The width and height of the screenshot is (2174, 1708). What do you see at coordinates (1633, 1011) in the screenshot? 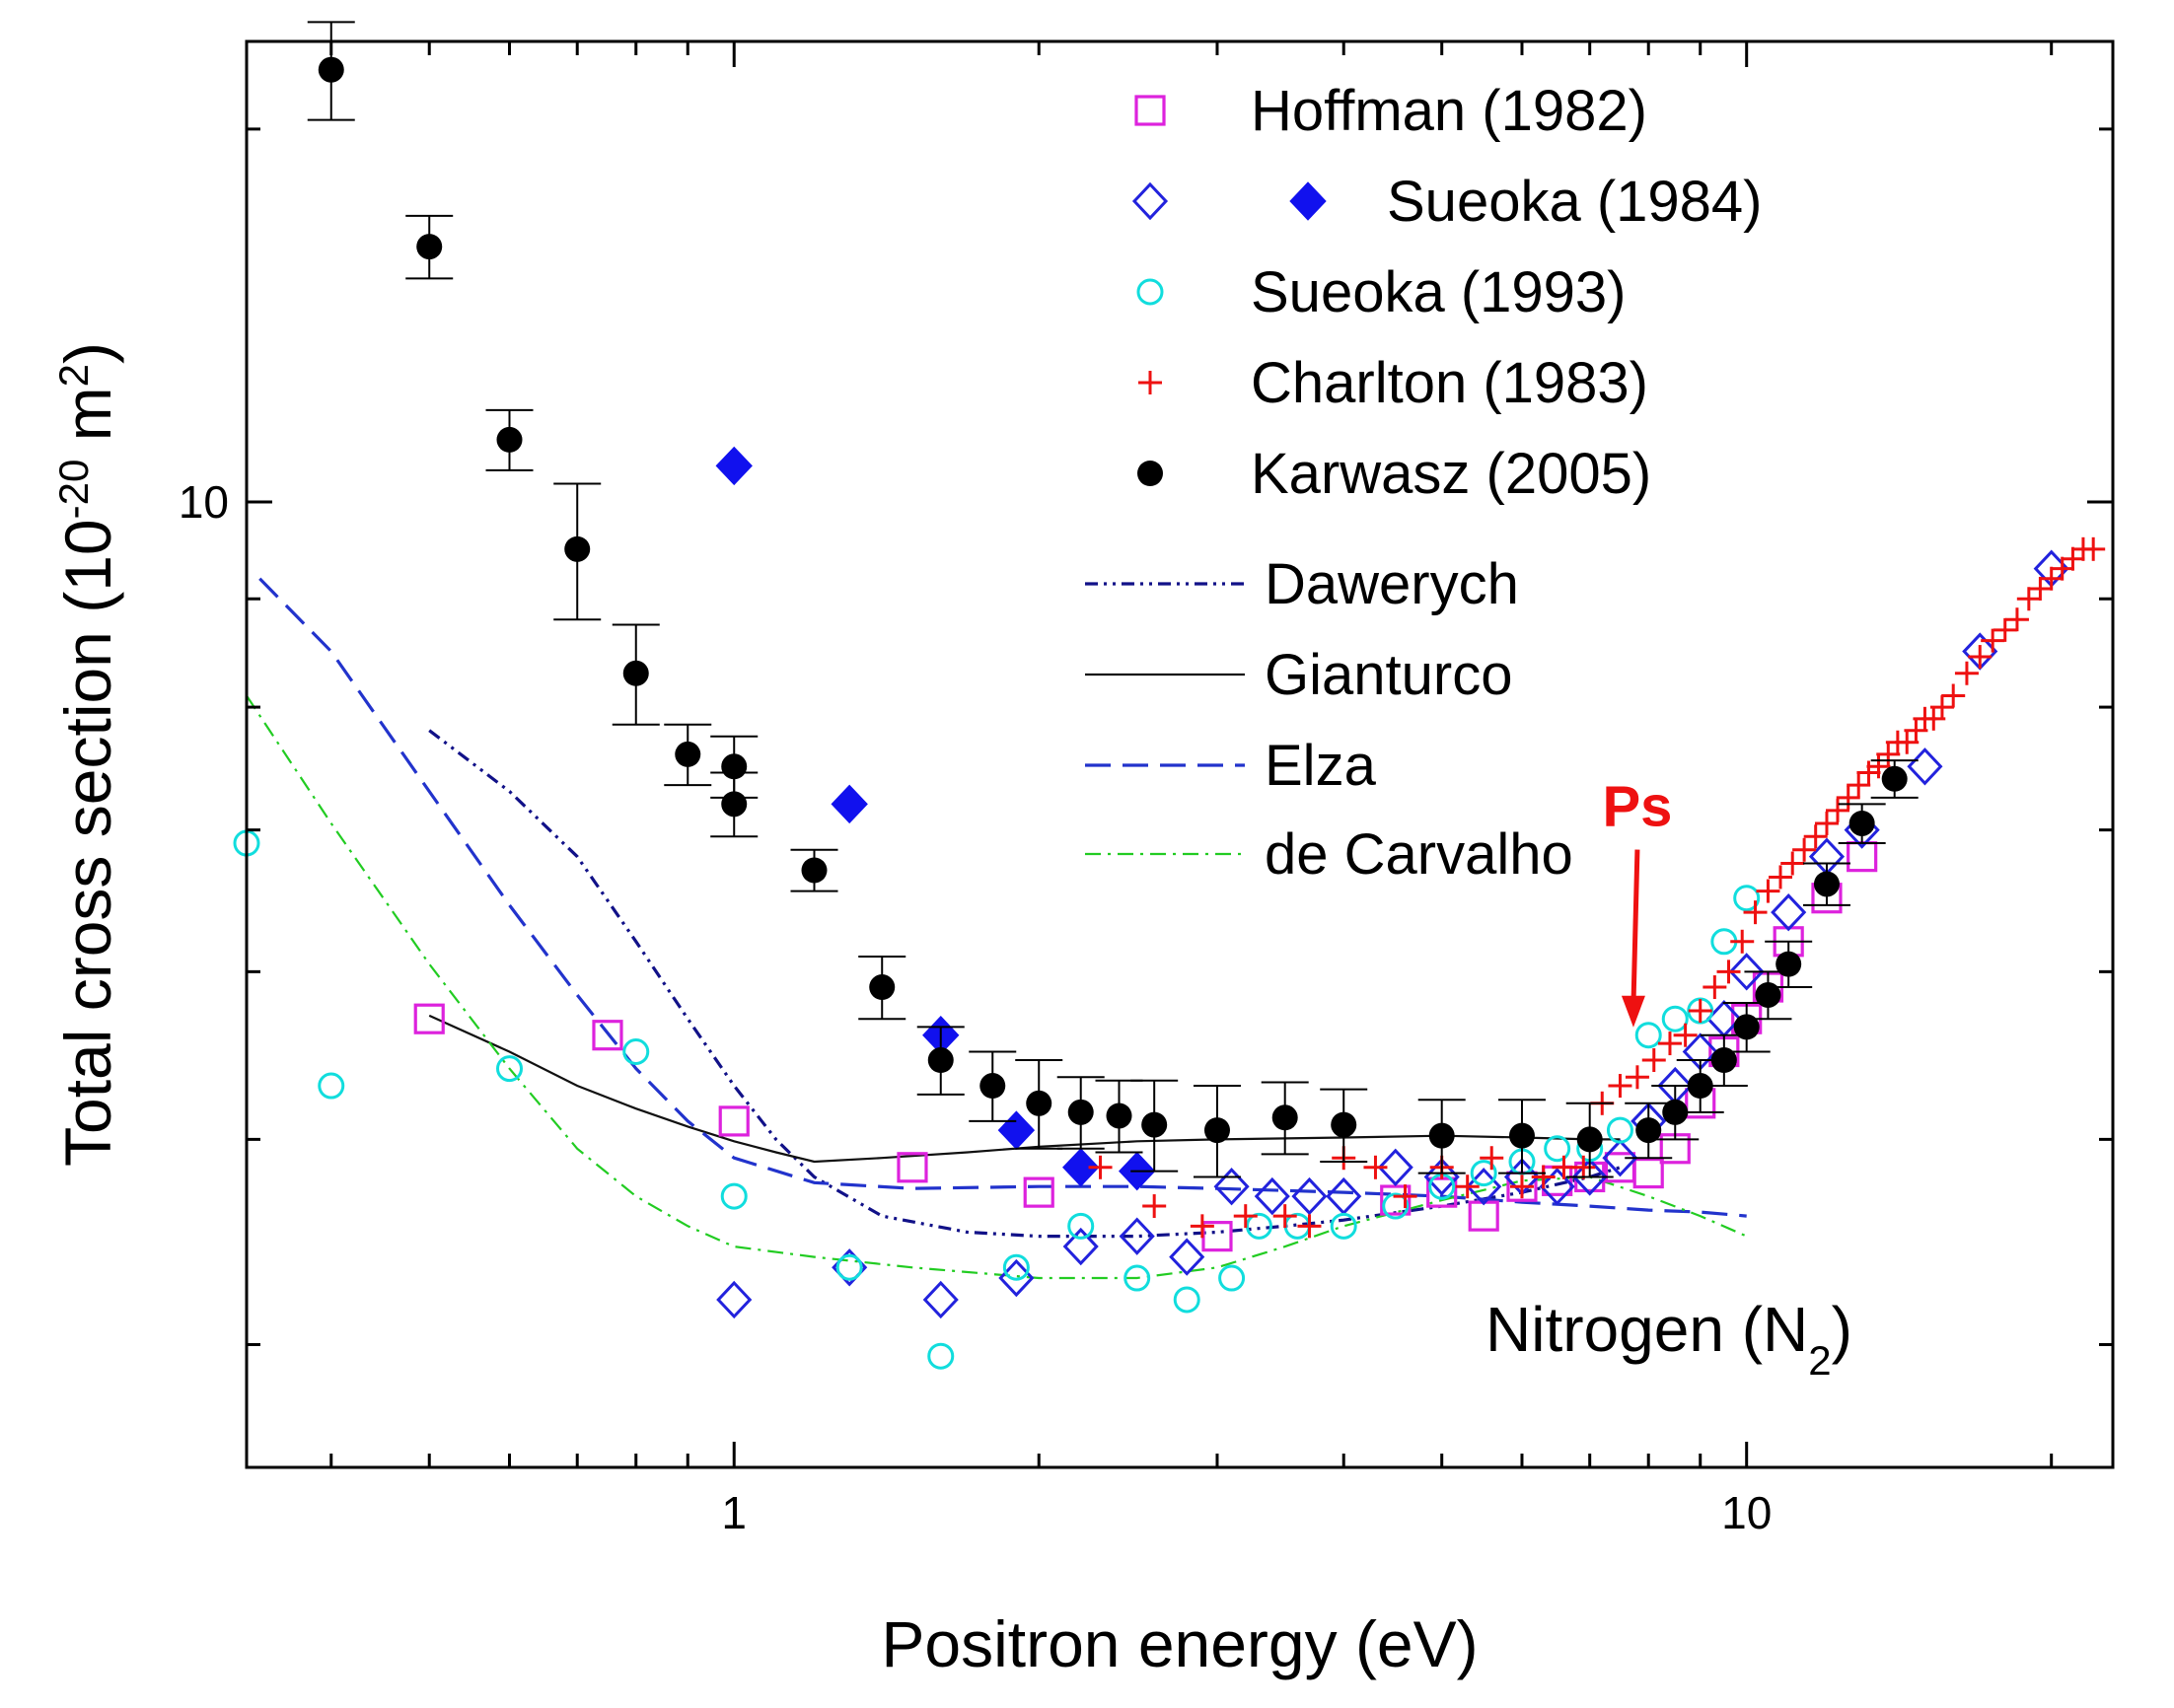
I see `ps-arrow-head` at bounding box center [1633, 1011].